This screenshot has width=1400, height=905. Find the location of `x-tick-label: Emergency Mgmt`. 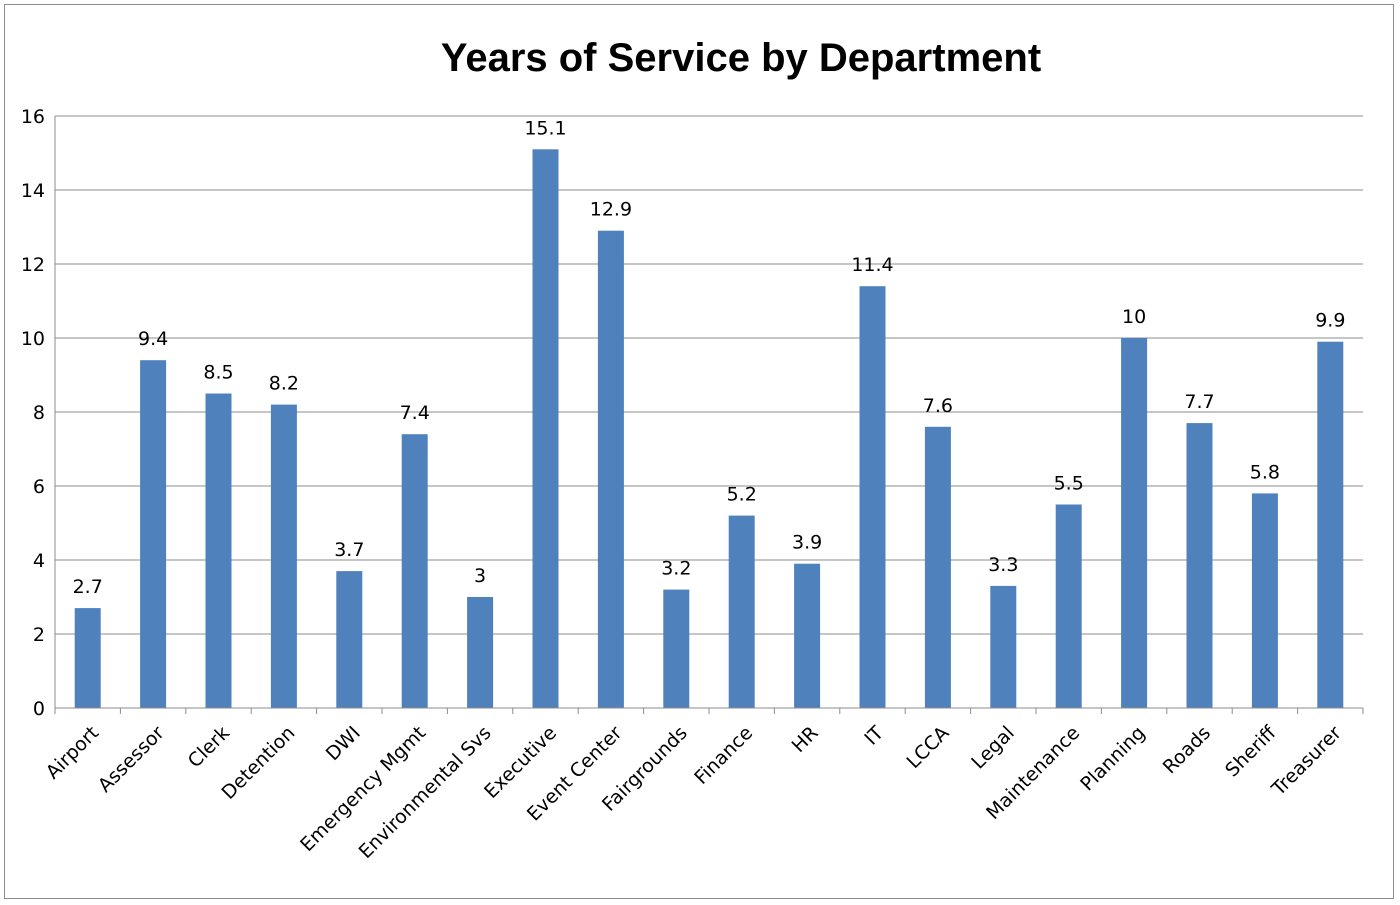

x-tick-label: Emergency Mgmt is located at coordinates (363, 789).